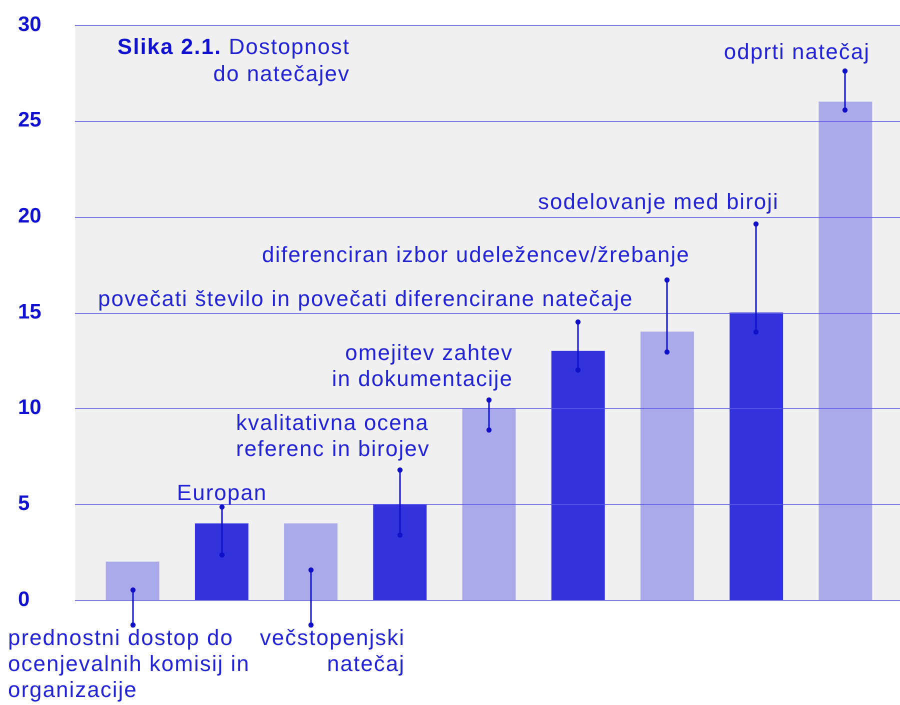  Describe the element at coordinates (30, 120) in the screenshot. I see `y-tick-label: 25` at that location.